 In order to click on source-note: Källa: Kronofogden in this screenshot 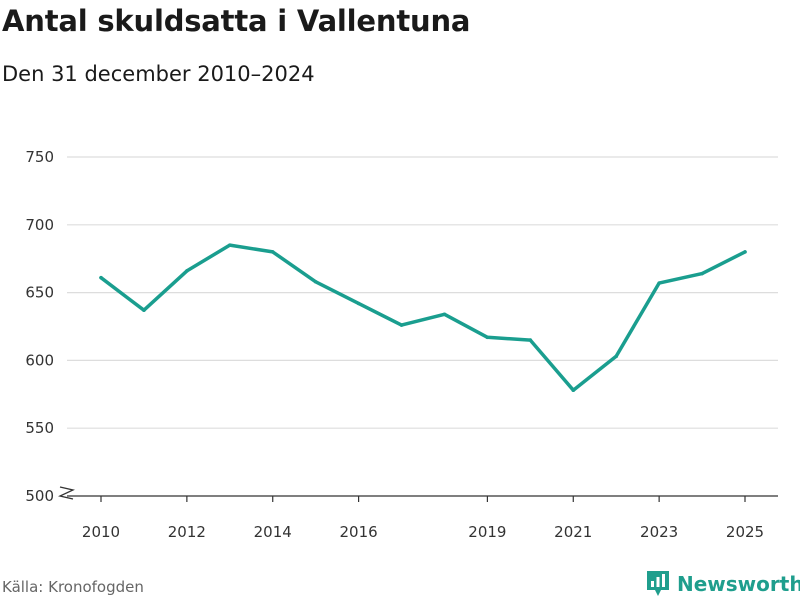, I will do `click(73, 587)`.